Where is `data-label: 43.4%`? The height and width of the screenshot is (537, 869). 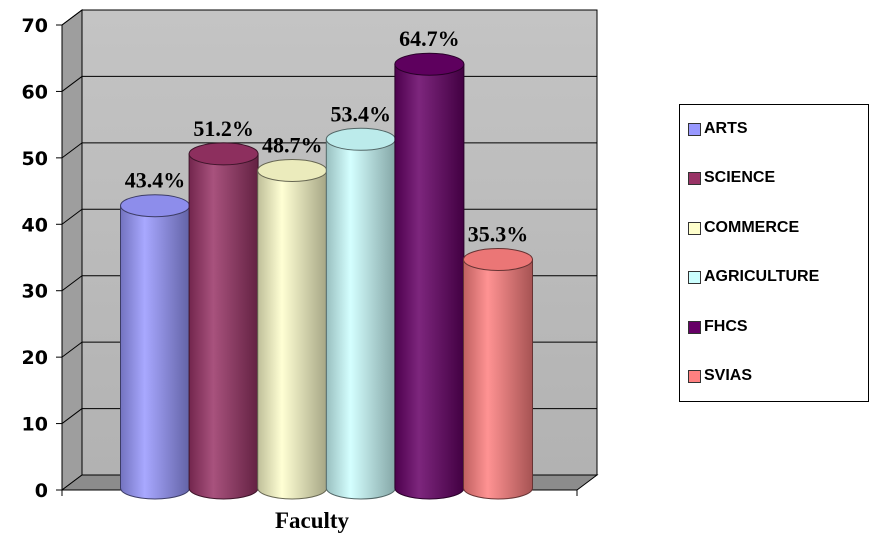 data-label: 43.4% is located at coordinates (155, 180).